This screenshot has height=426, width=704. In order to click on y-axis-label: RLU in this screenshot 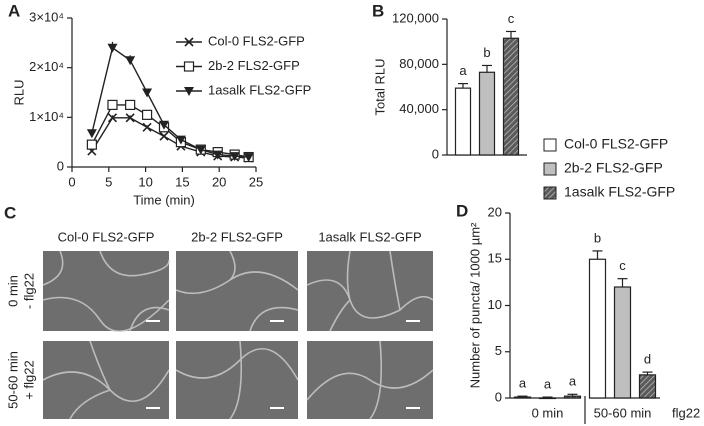, I will do `click(18, 92)`.